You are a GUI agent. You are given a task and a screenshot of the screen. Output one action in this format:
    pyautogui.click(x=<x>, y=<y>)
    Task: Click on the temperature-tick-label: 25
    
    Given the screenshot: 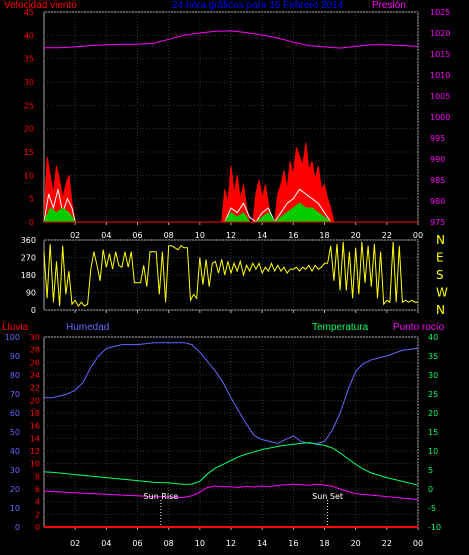 What is the action you would take?
    pyautogui.click(x=433, y=394)
    